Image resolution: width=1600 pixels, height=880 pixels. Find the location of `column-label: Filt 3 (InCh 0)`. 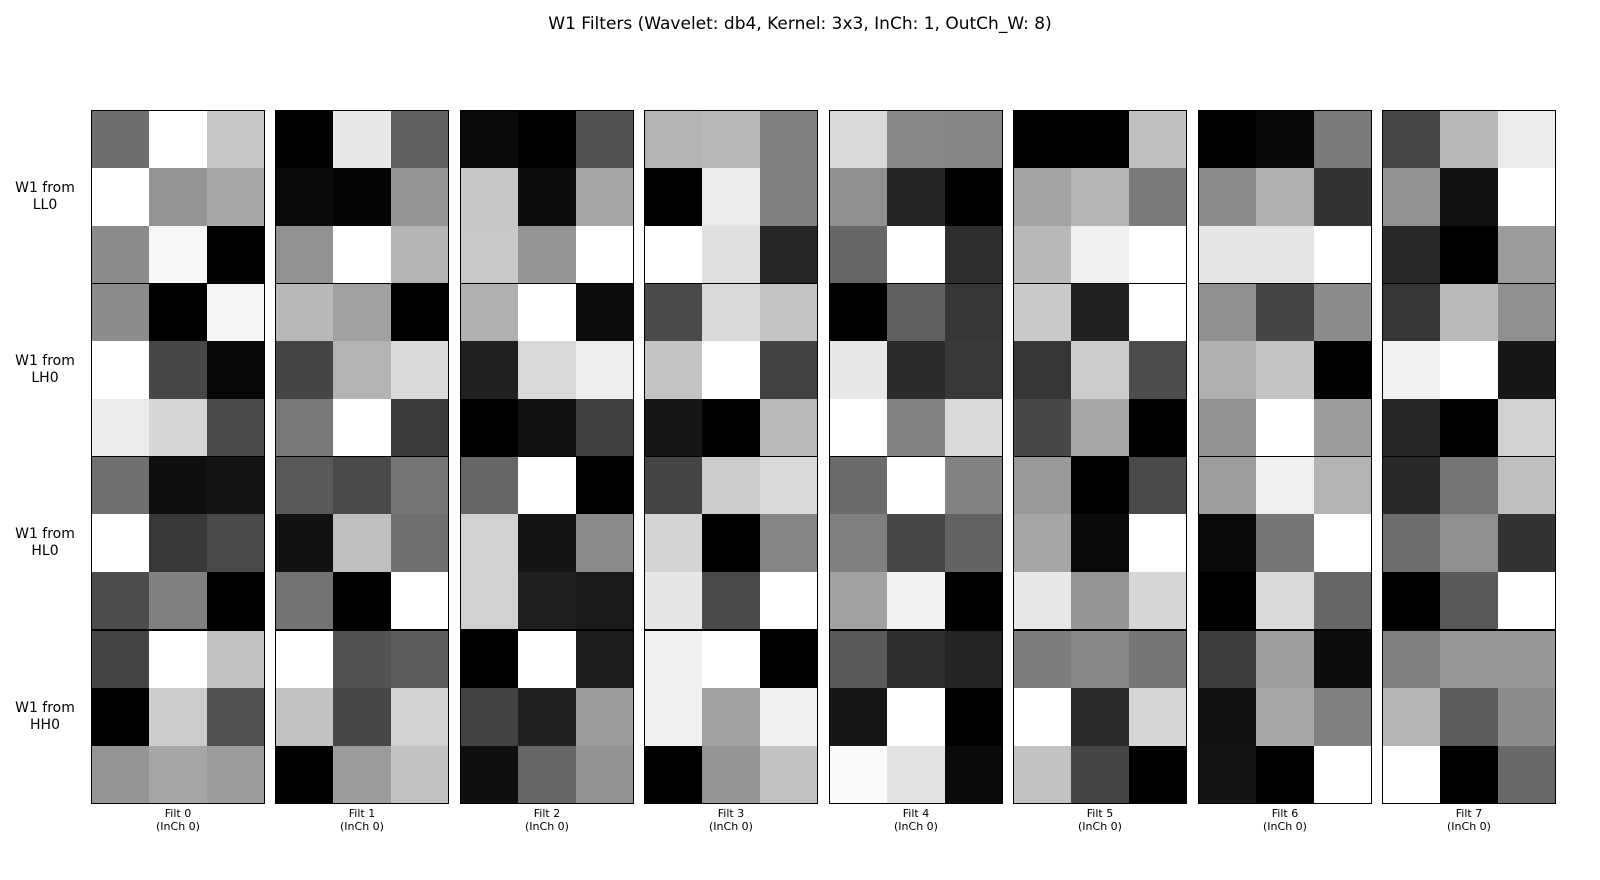

column-label: Filt 3 (InCh 0) is located at coordinates (731, 820).